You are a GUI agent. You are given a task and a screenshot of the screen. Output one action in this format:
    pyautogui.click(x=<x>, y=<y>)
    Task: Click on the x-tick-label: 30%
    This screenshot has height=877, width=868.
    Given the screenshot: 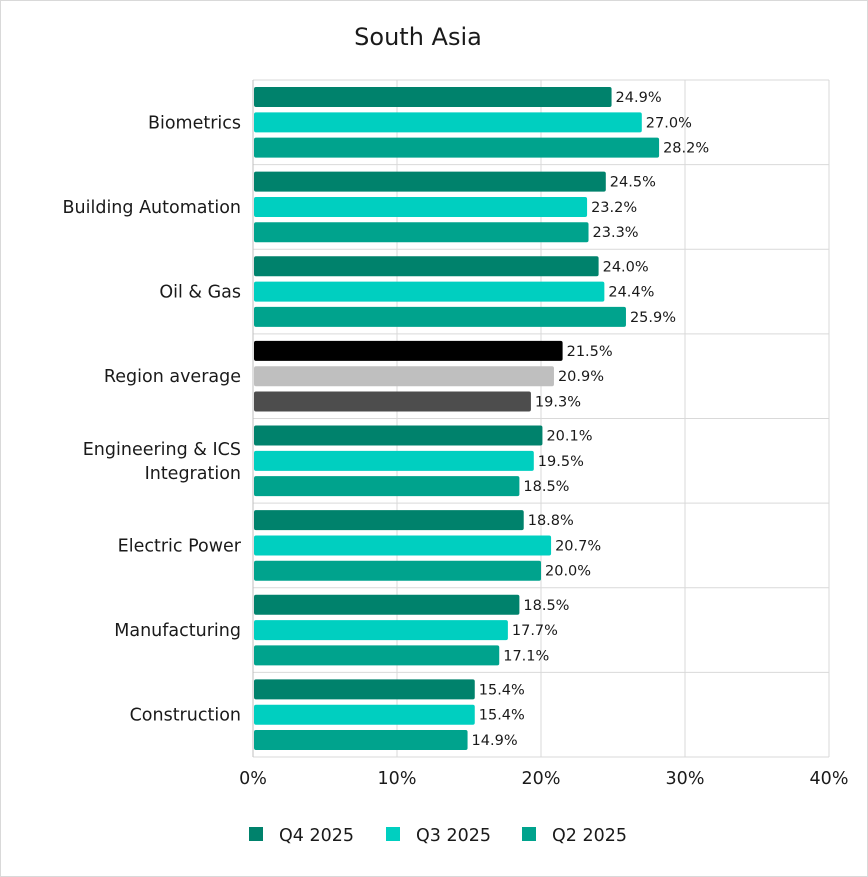 What is the action you would take?
    pyautogui.click(x=685, y=779)
    